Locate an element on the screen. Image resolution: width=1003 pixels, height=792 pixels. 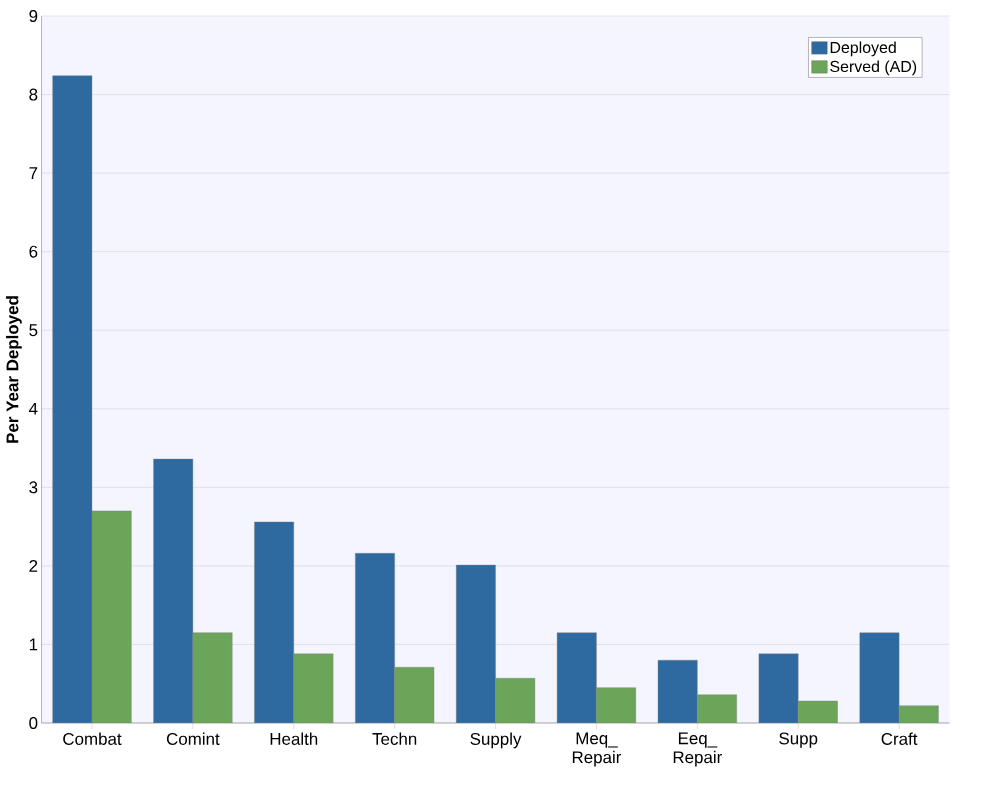
y-tick-label: 6 is located at coordinates (33, 251).